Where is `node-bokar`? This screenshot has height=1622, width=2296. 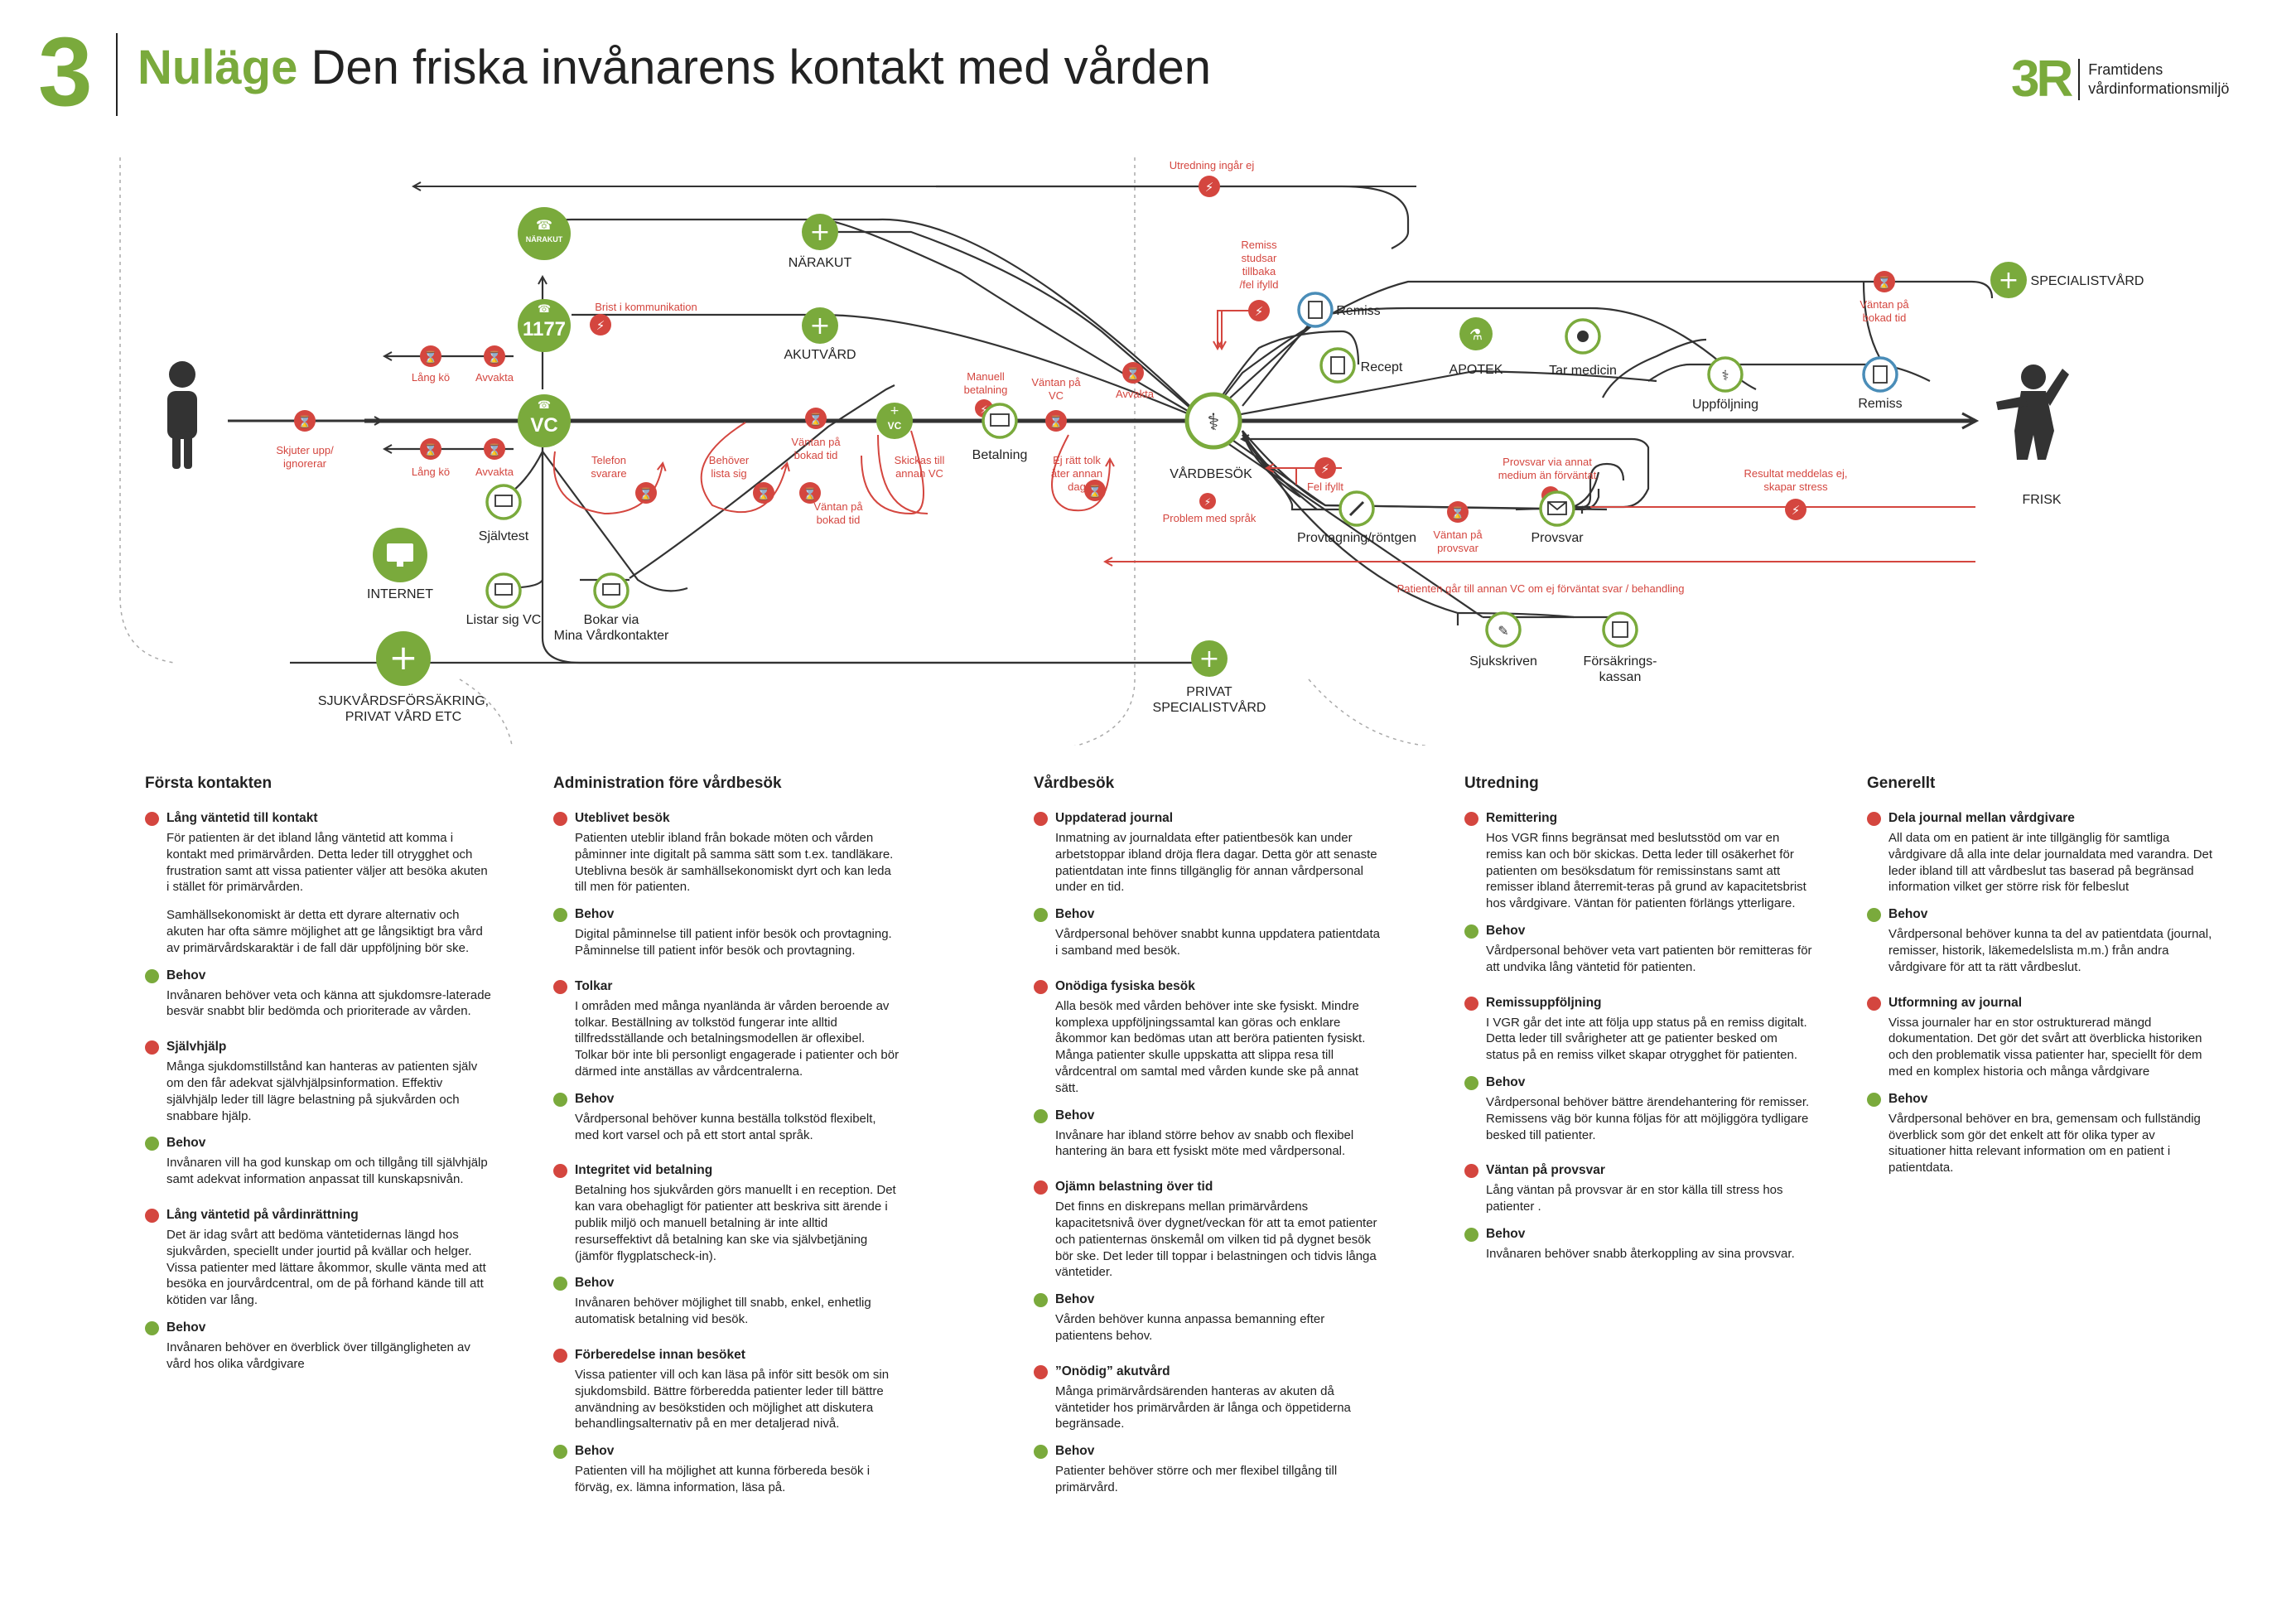 node-bokar is located at coordinates (611, 591).